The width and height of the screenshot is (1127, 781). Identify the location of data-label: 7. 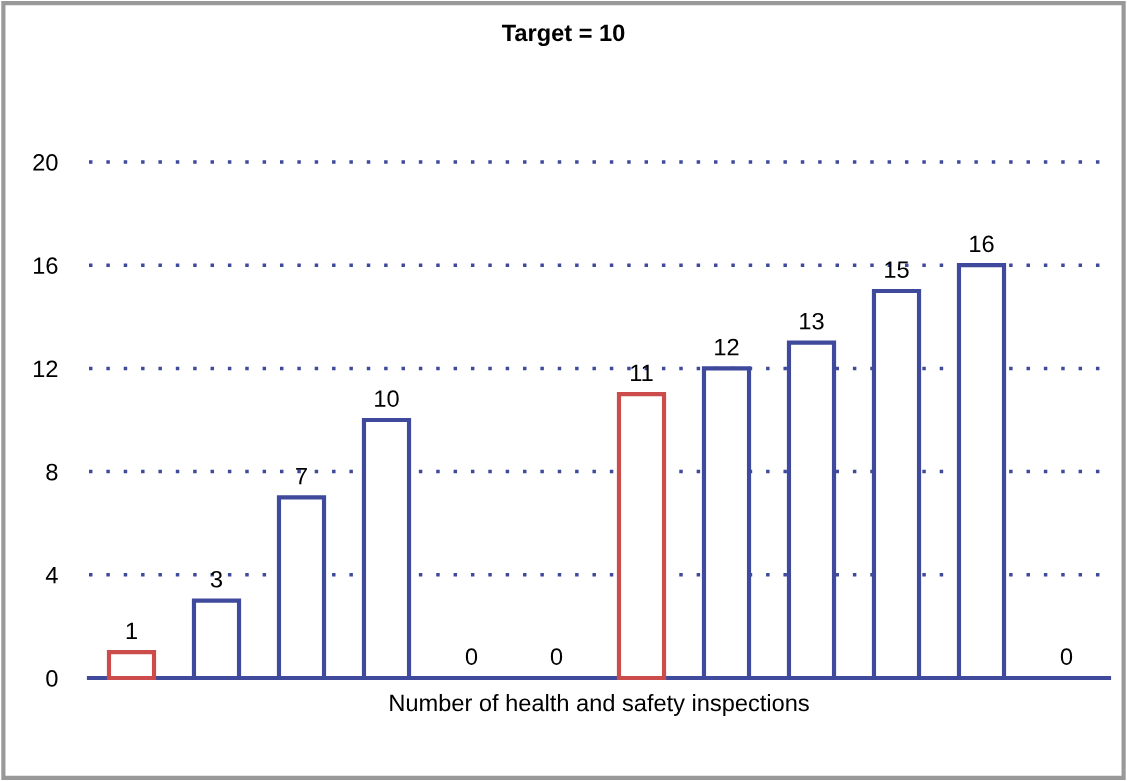
(301, 476).